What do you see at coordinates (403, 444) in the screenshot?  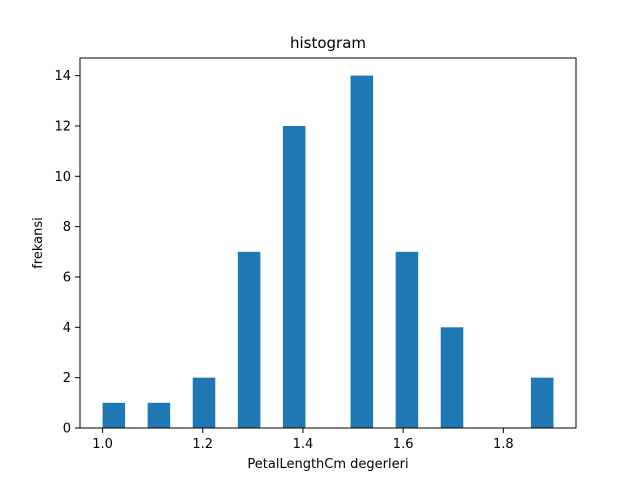 I see `x-tick-label: 1.6` at bounding box center [403, 444].